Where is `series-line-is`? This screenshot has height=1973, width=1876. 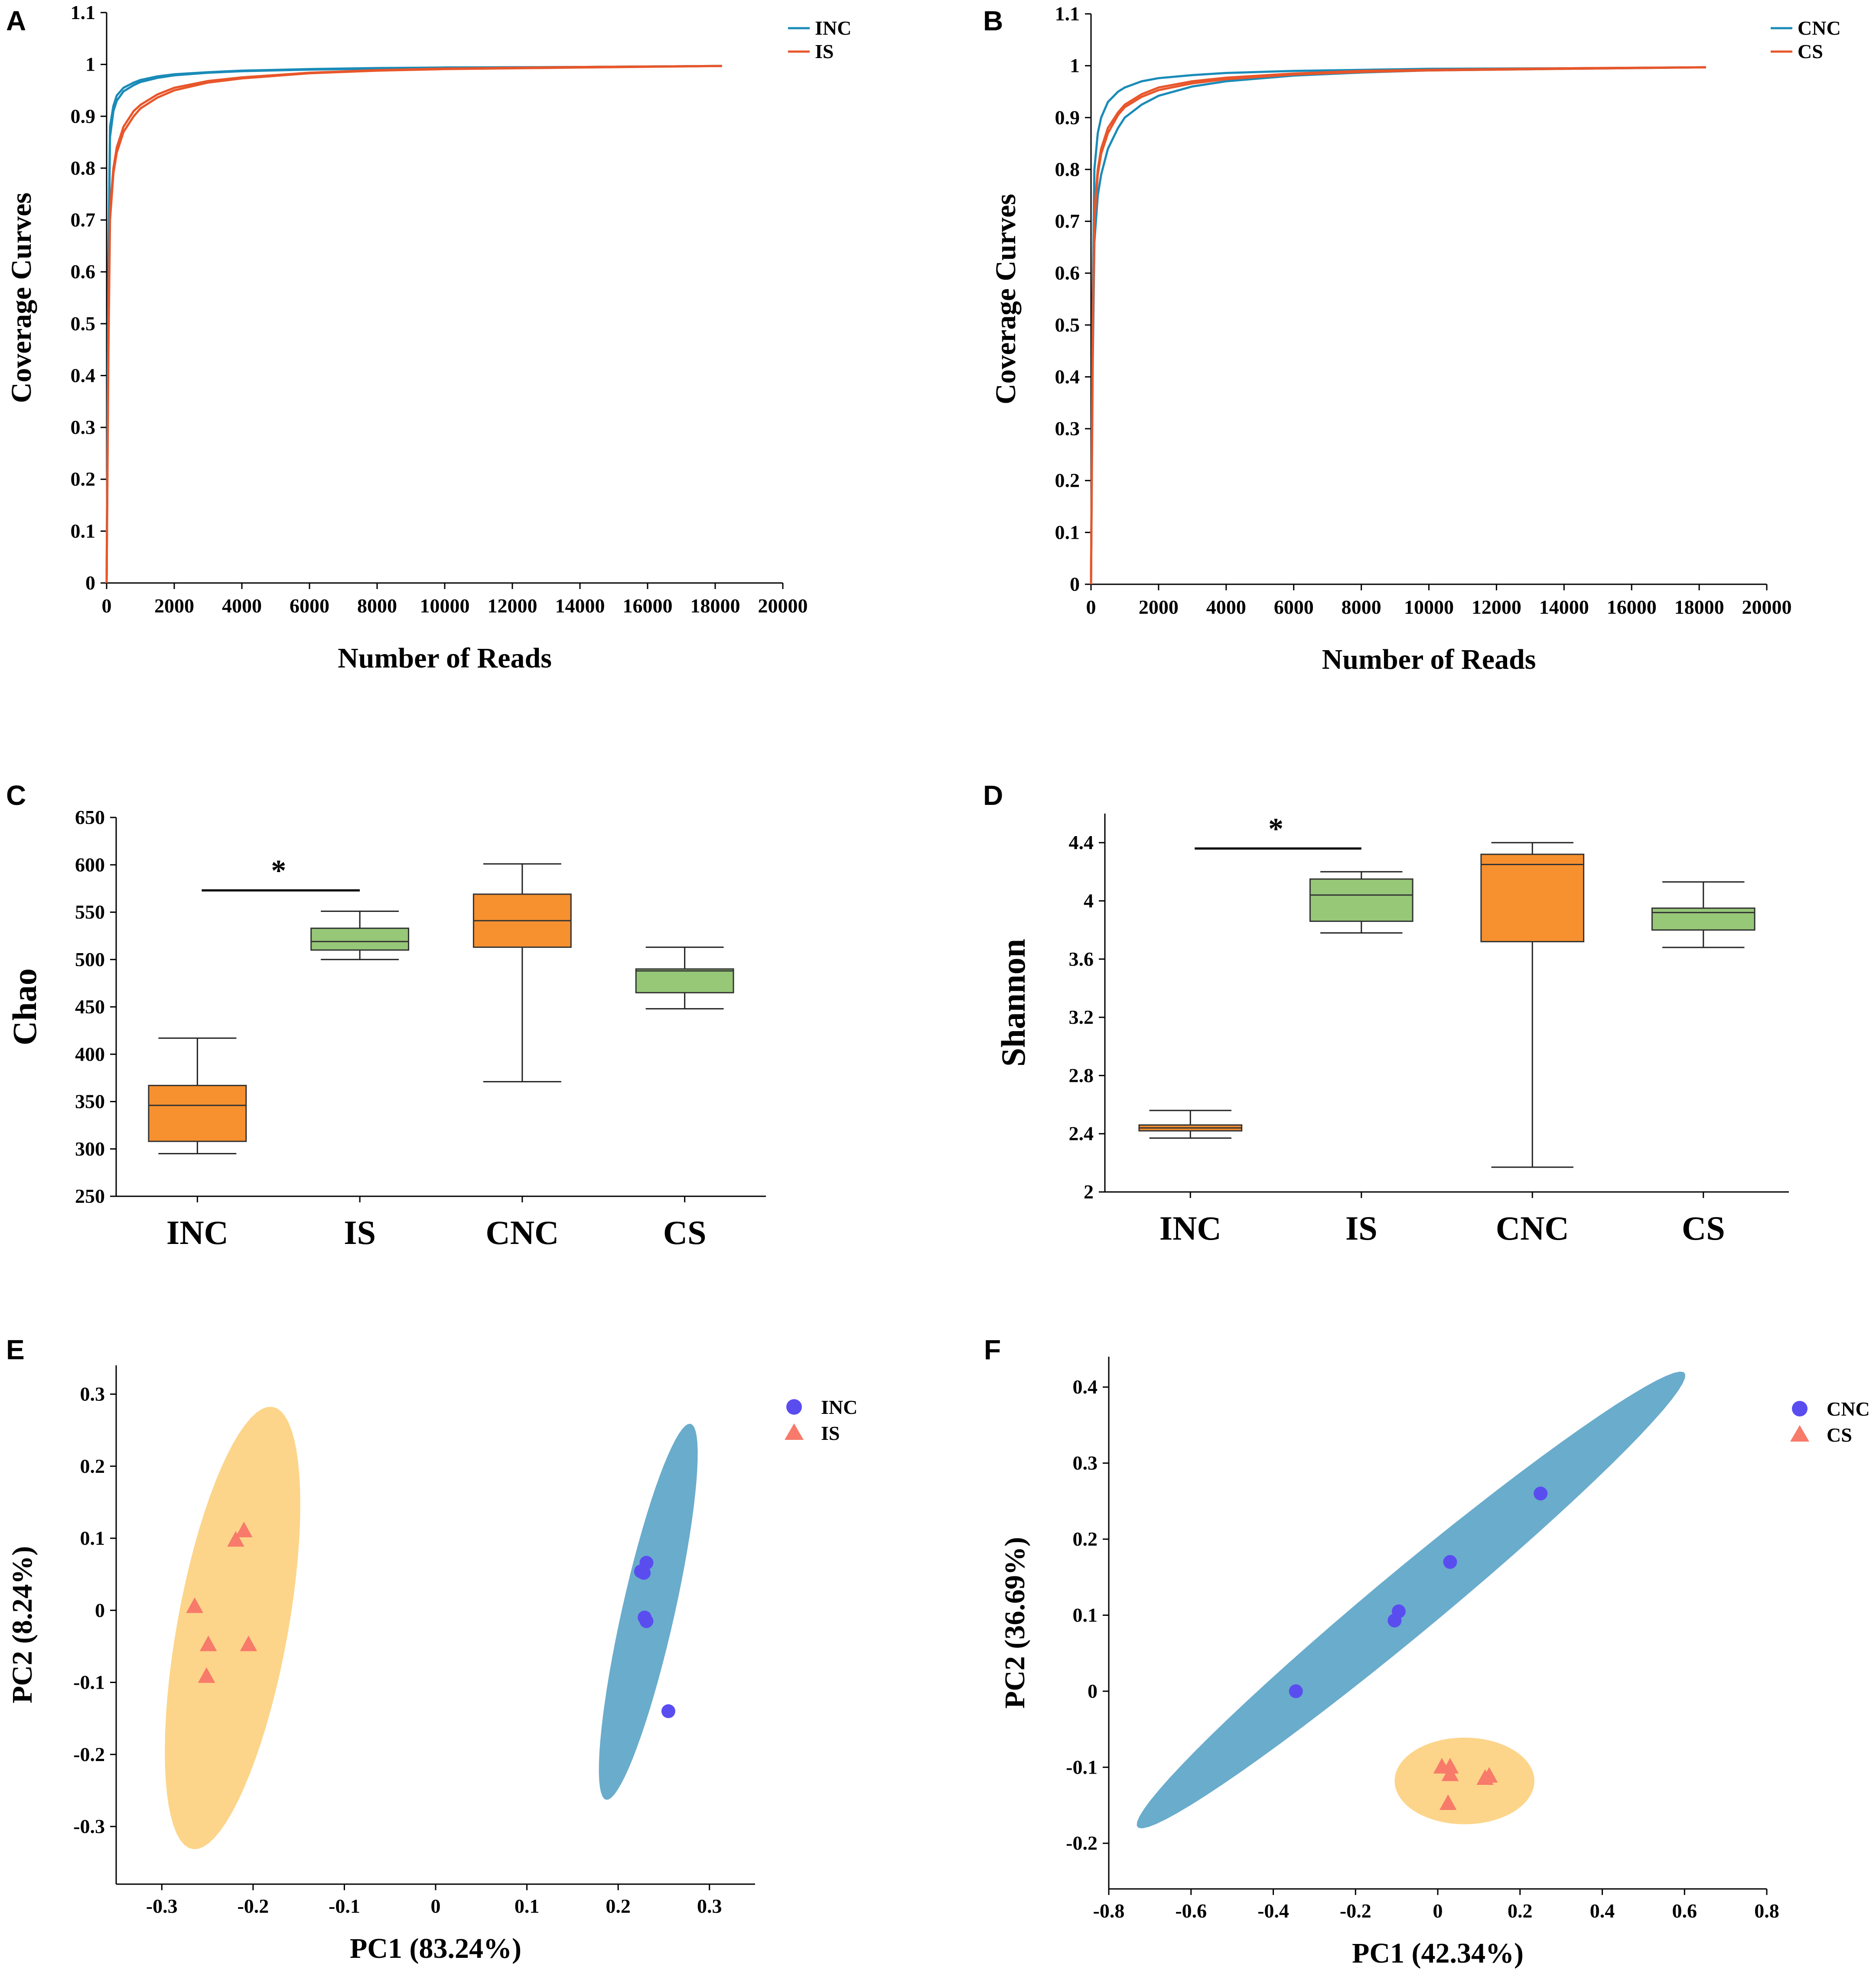
series-line-is is located at coordinates (413, 324).